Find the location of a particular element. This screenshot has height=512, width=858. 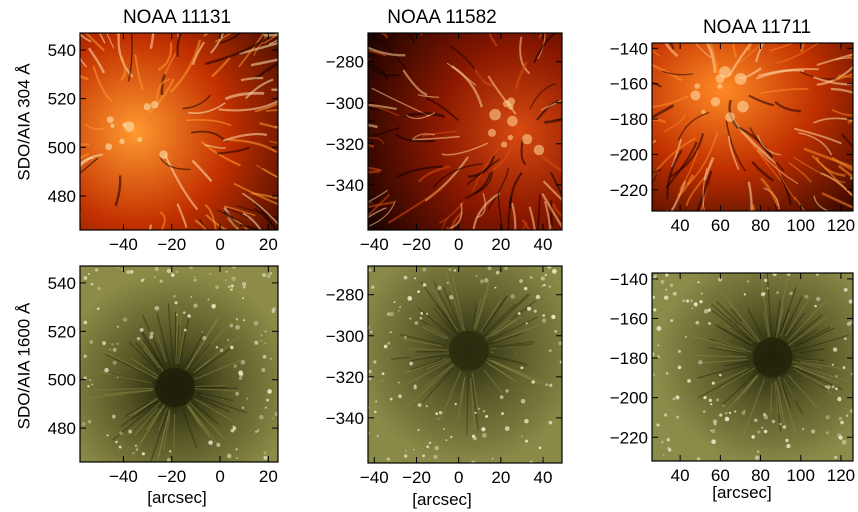

x-tick-label: −40 is located at coordinates (123, 476).